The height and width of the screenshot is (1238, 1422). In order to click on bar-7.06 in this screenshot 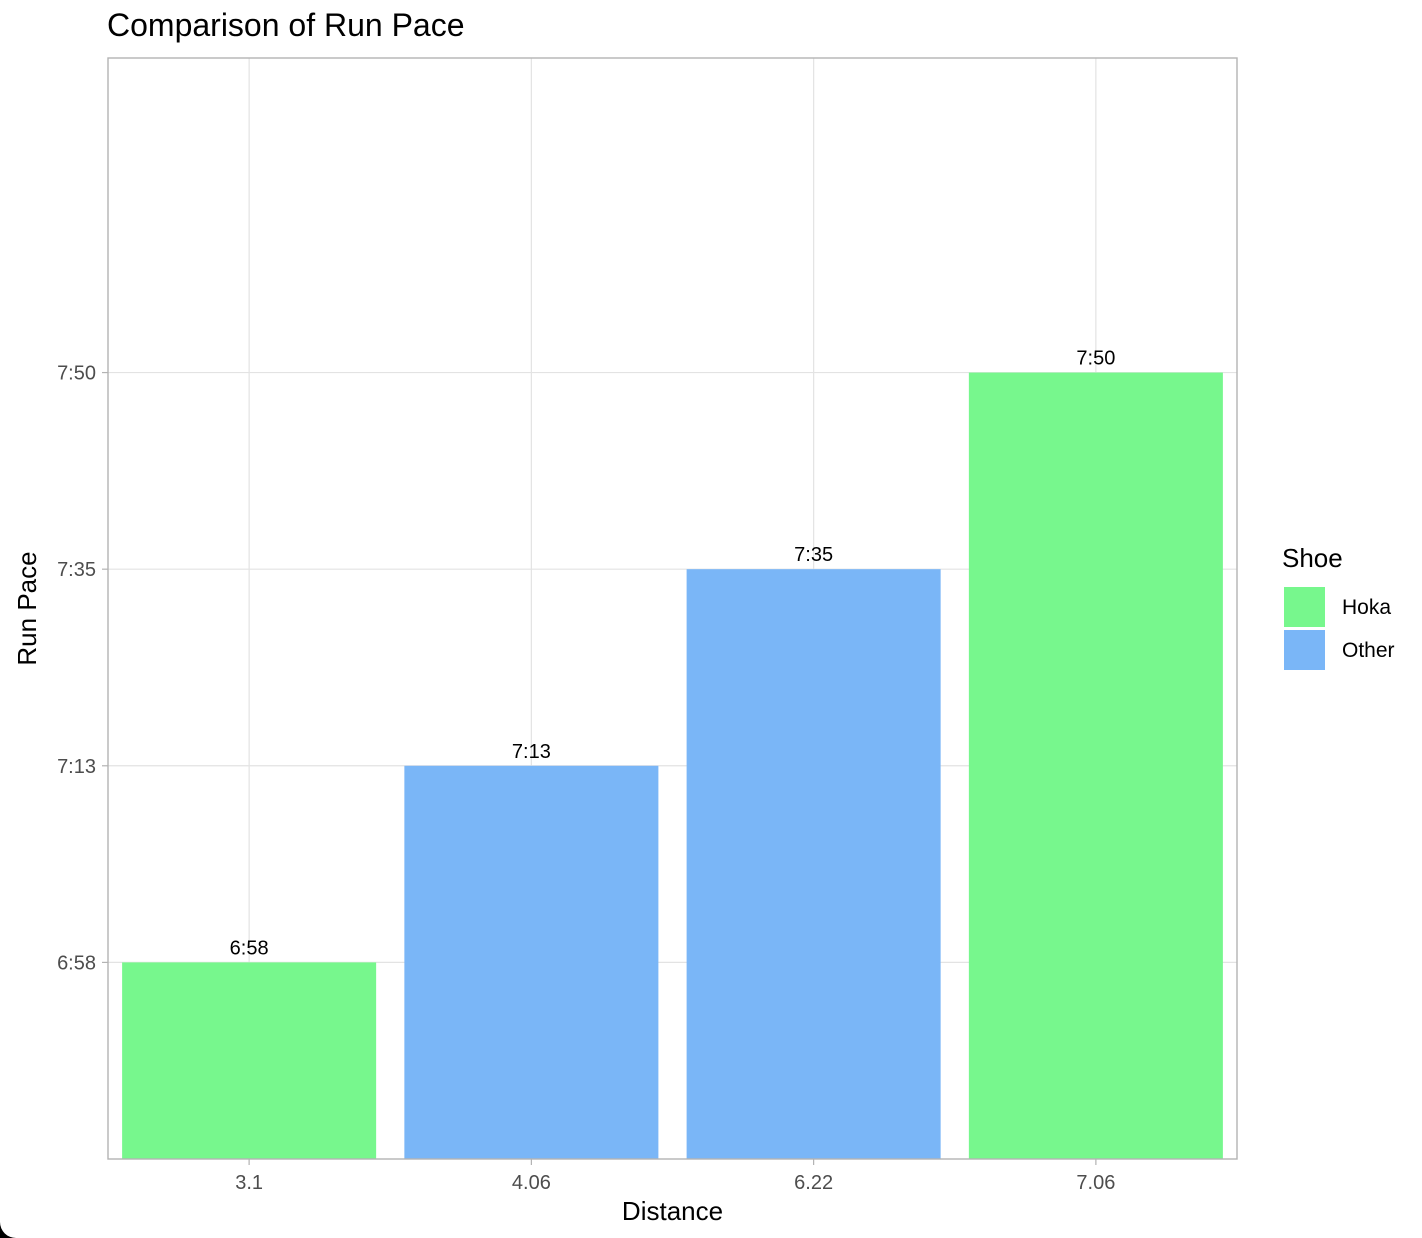, I will do `click(1095, 766)`.